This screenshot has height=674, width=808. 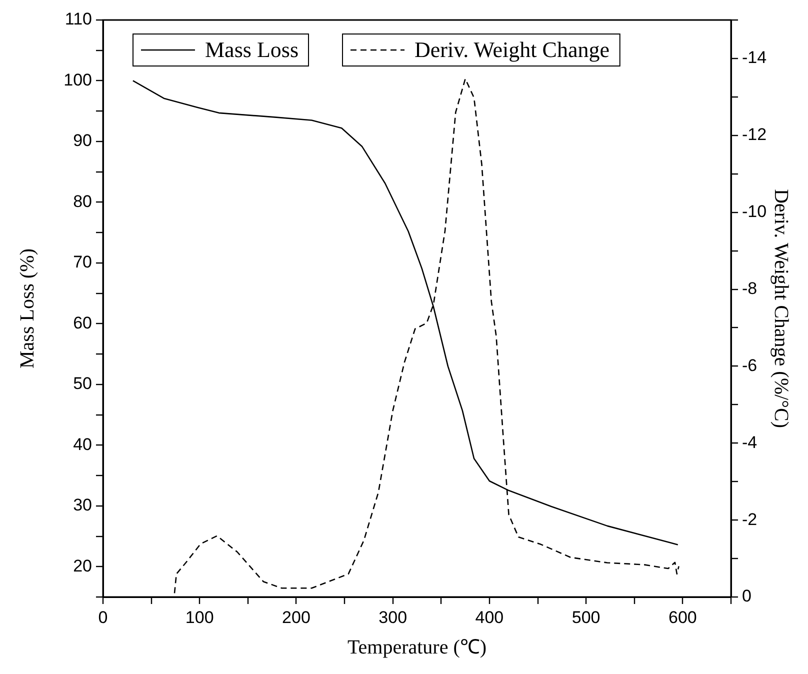 What do you see at coordinates (82, 322) in the screenshot?
I see `y-tick-label: 60` at bounding box center [82, 322].